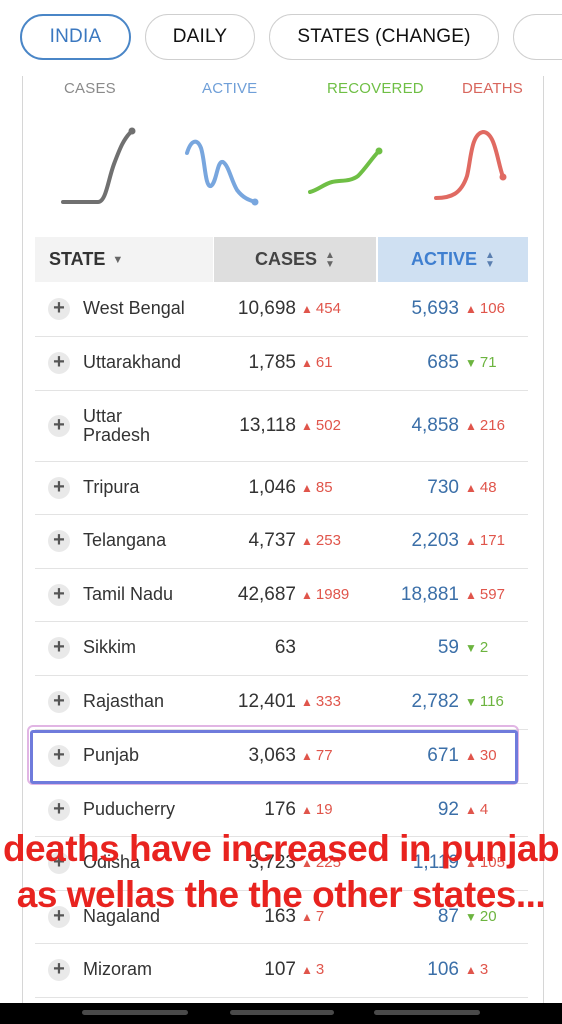 Image resolution: width=562 pixels, height=1024 pixels. I want to click on state-name: Telangana, so click(125, 540).